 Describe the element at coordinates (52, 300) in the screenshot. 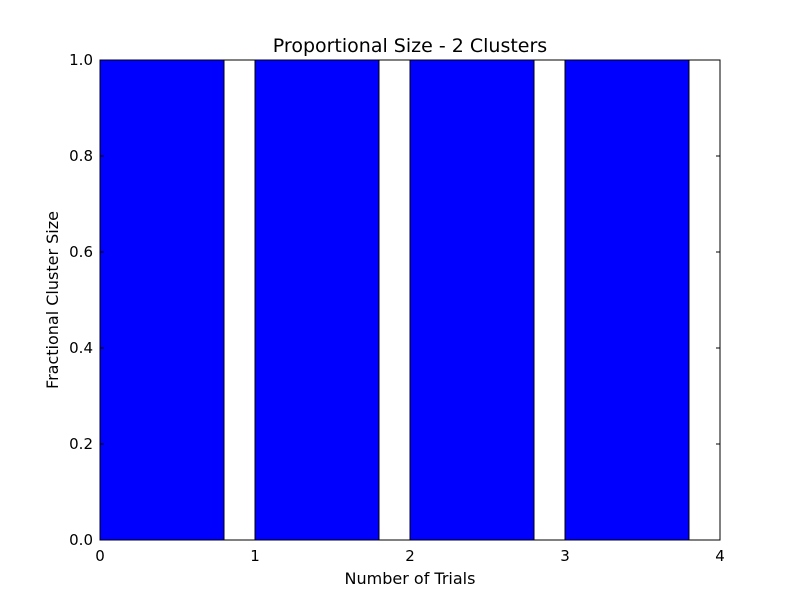

I see `y-axis-label: Fractional Cluster Size` at that location.